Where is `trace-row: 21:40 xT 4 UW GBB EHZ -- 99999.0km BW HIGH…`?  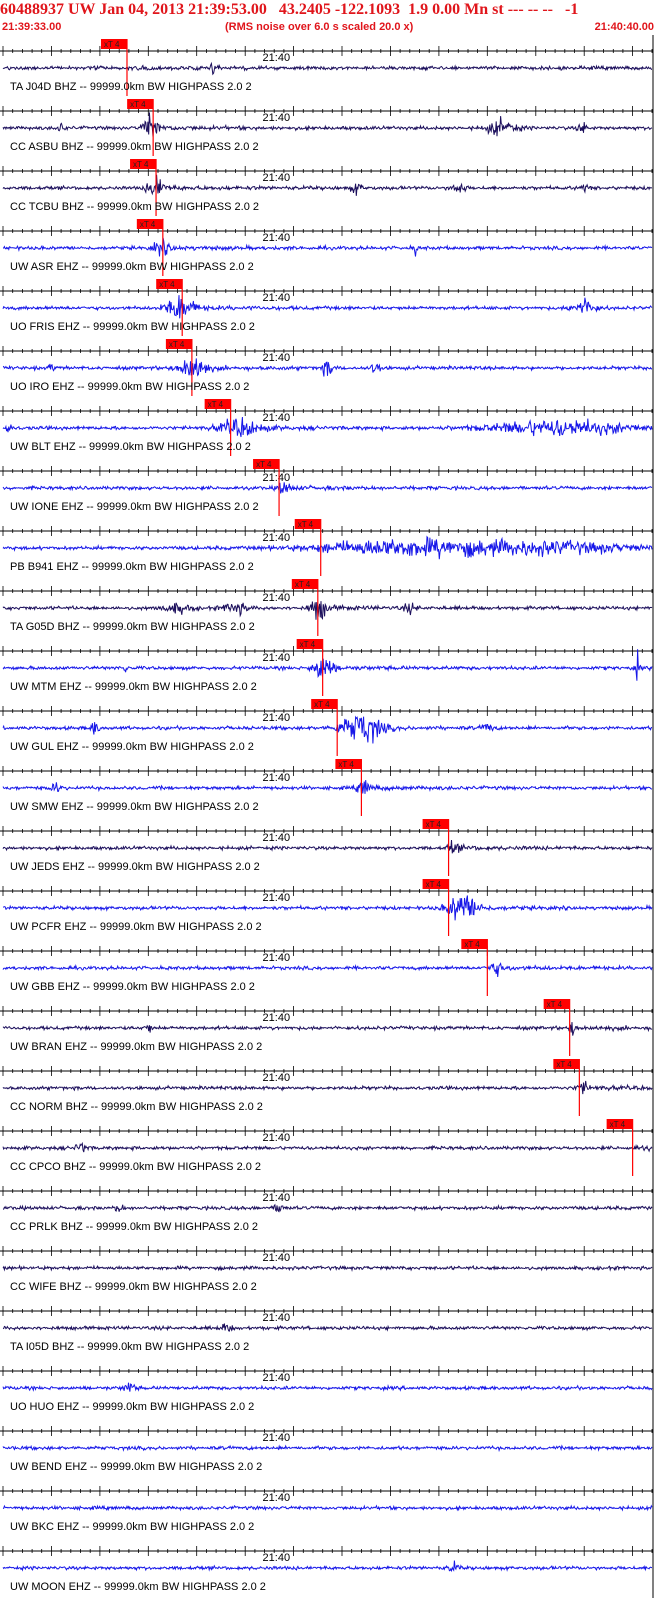
trace-row: 21:40 xT 4 UW GBB EHZ -- 99999.0km BW HIGH… is located at coordinates (326, 967).